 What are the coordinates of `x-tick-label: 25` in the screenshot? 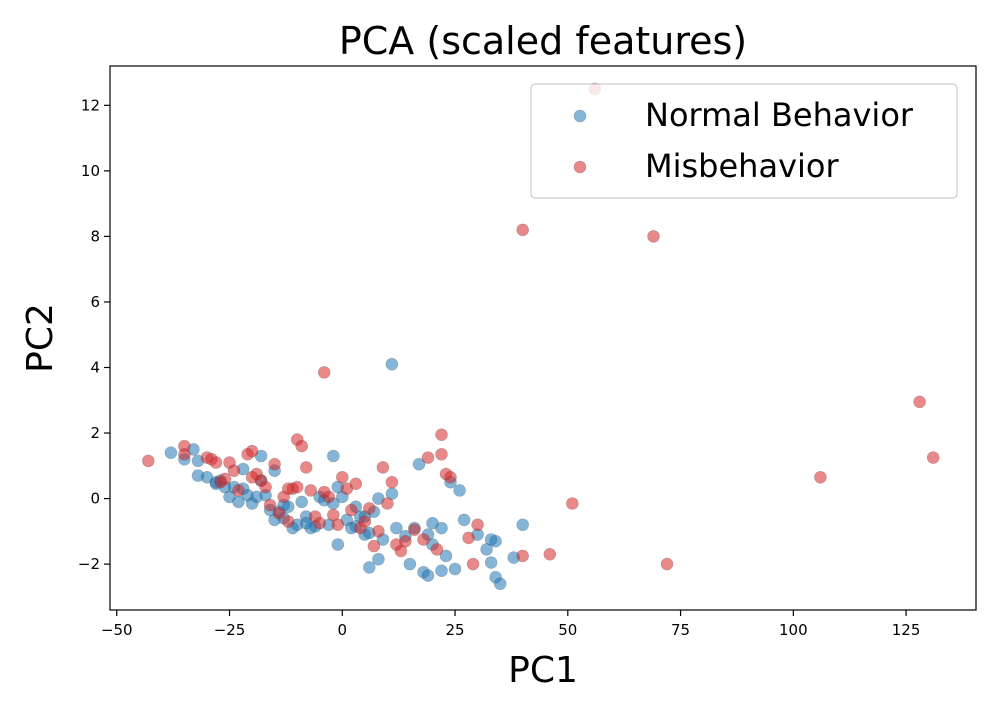 It's located at (455, 630).